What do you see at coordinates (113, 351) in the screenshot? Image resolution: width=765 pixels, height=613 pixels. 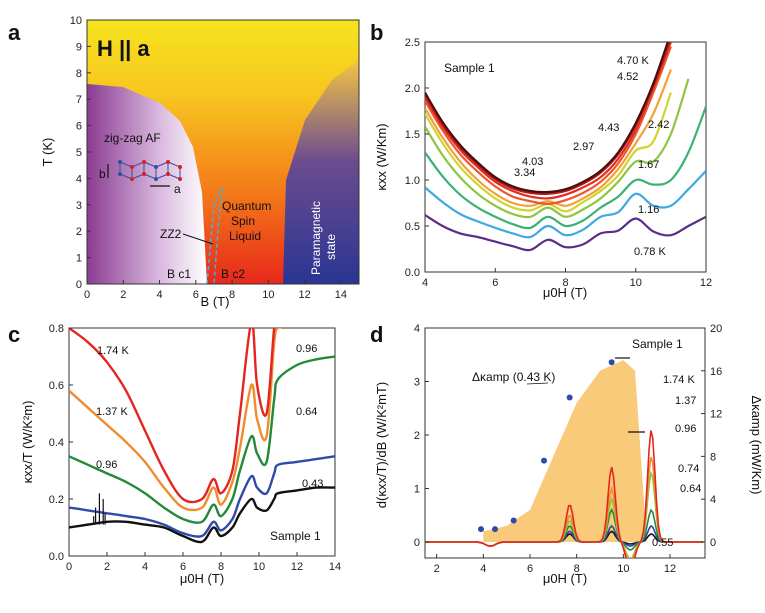 I see `series-label: 1.74 K` at bounding box center [113, 351].